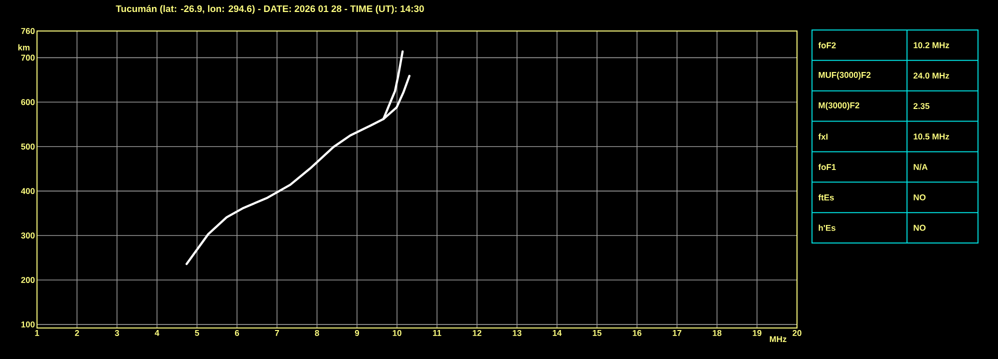 This screenshot has width=998, height=359. What do you see at coordinates (28, 147) in the screenshot?
I see `y-tick-label: 500` at bounding box center [28, 147].